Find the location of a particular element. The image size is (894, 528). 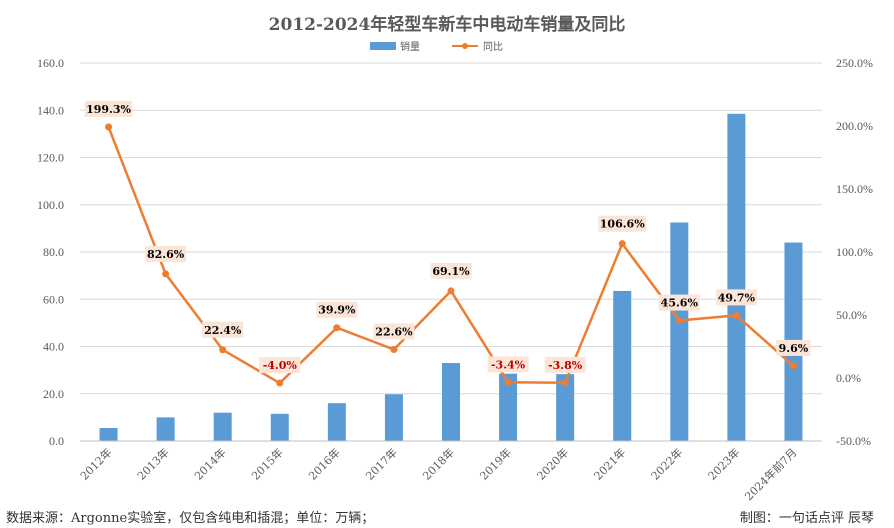

right-tick-label: 200.0% is located at coordinates (854, 126).